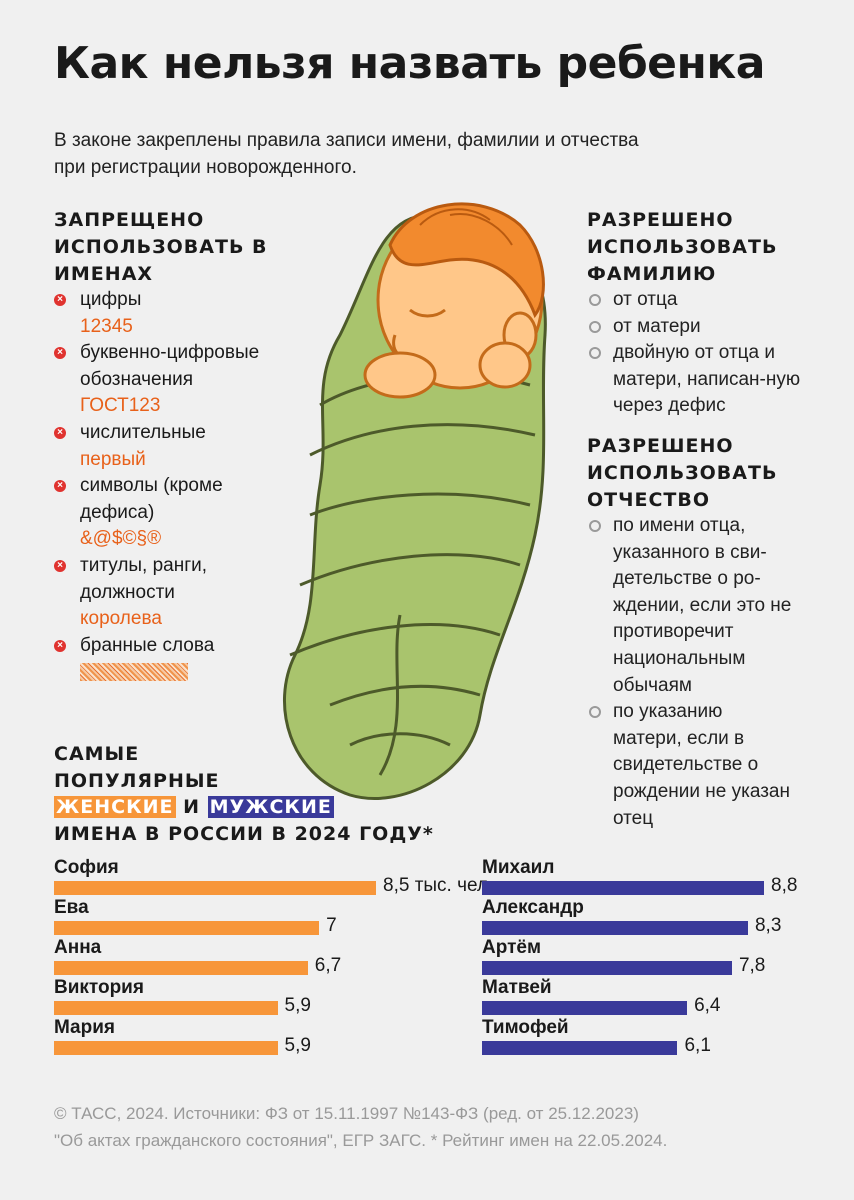 This screenshot has height=1200, width=854. What do you see at coordinates (438, 885) in the screenshot?
I see `bar-value-label: 8,5 тыс. чел.` at bounding box center [438, 885].